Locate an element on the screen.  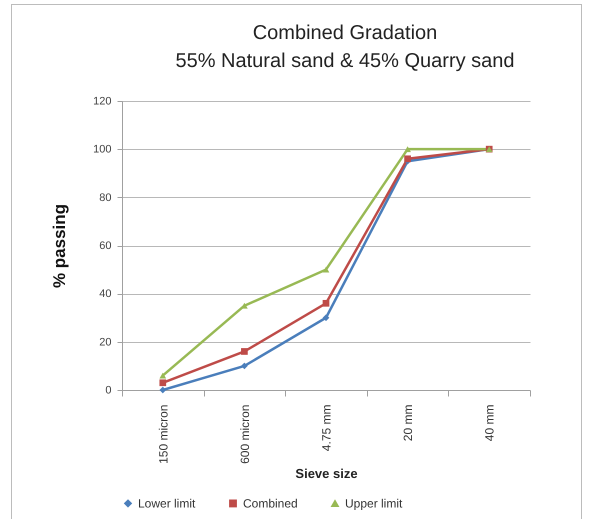
legend-label: Combined is located at coordinates (270, 503).